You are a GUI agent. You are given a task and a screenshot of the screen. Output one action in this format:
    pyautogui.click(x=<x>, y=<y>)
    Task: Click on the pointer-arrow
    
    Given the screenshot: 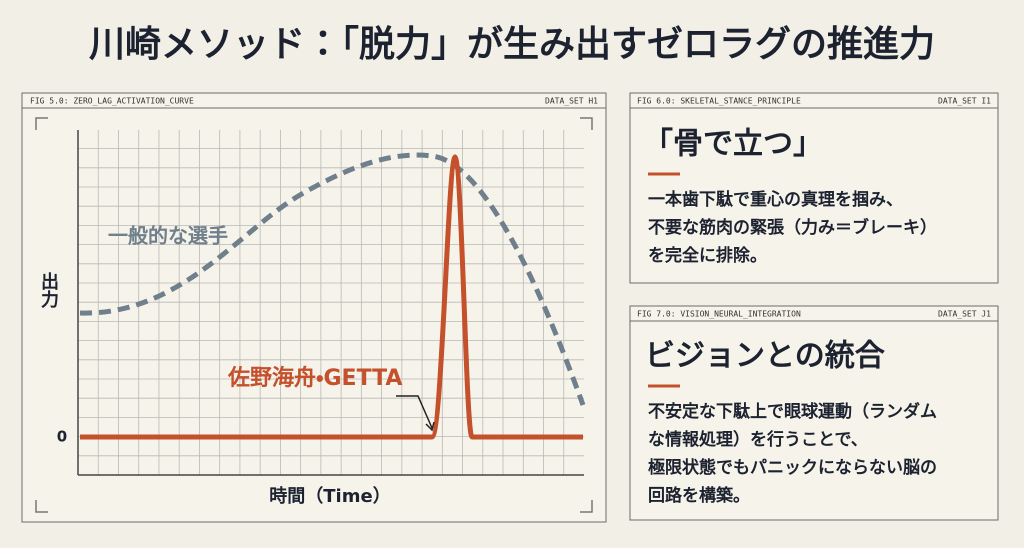 What is the action you would take?
    pyautogui.click(x=415, y=413)
    